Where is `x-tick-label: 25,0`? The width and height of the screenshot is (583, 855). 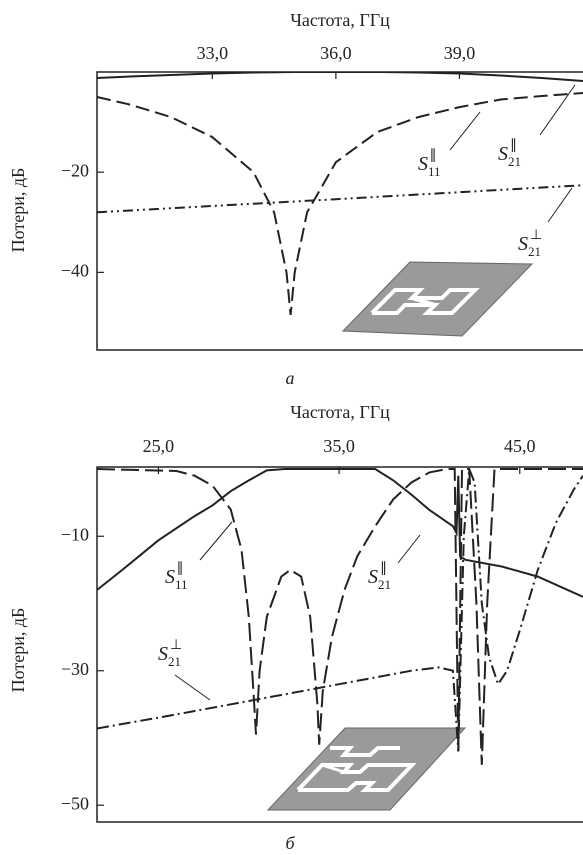
x-tick-label: 25,0 is located at coordinates (159, 446).